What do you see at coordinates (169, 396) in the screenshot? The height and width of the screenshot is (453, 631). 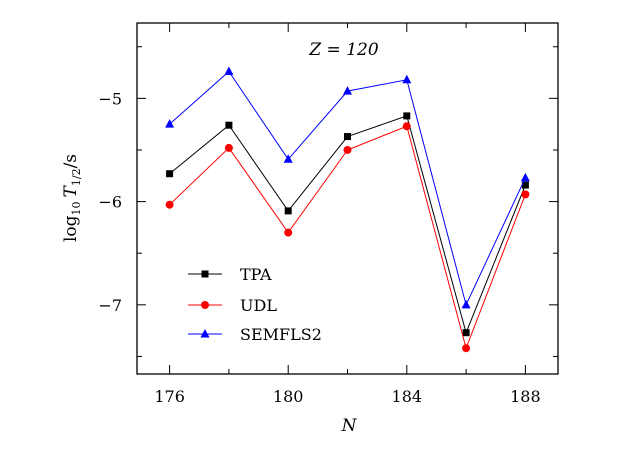 I see `x-tick-label: 176` at bounding box center [169, 396].